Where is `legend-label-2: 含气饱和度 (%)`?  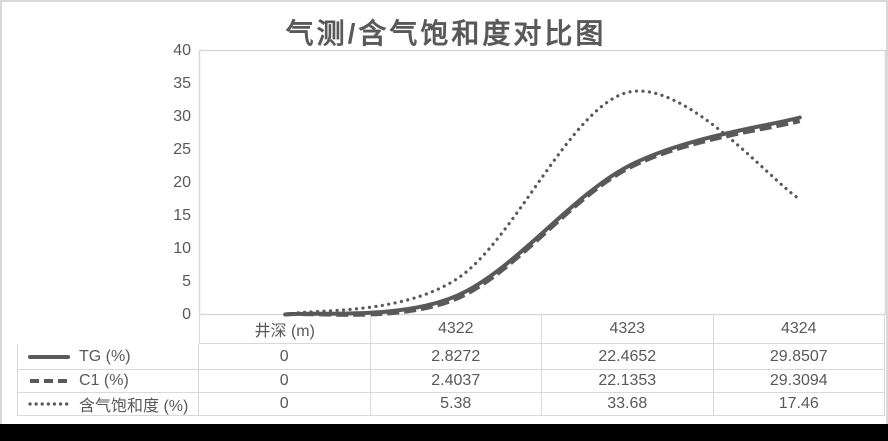
legend-label-2: 含气饱和度 (%) is located at coordinates (134, 406).